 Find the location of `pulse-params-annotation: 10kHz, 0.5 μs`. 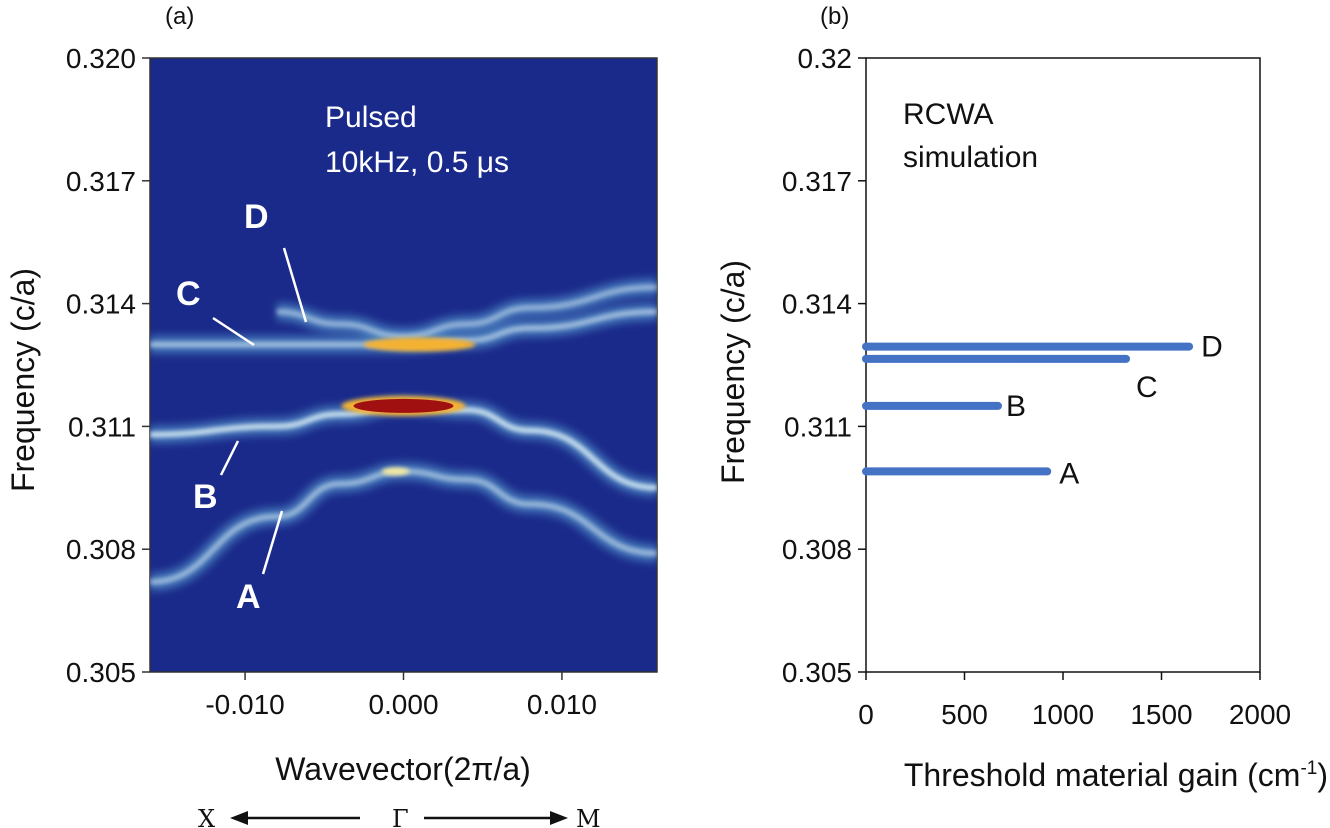

pulse-params-annotation: 10kHz, 0.5 μs is located at coordinates (417, 162).